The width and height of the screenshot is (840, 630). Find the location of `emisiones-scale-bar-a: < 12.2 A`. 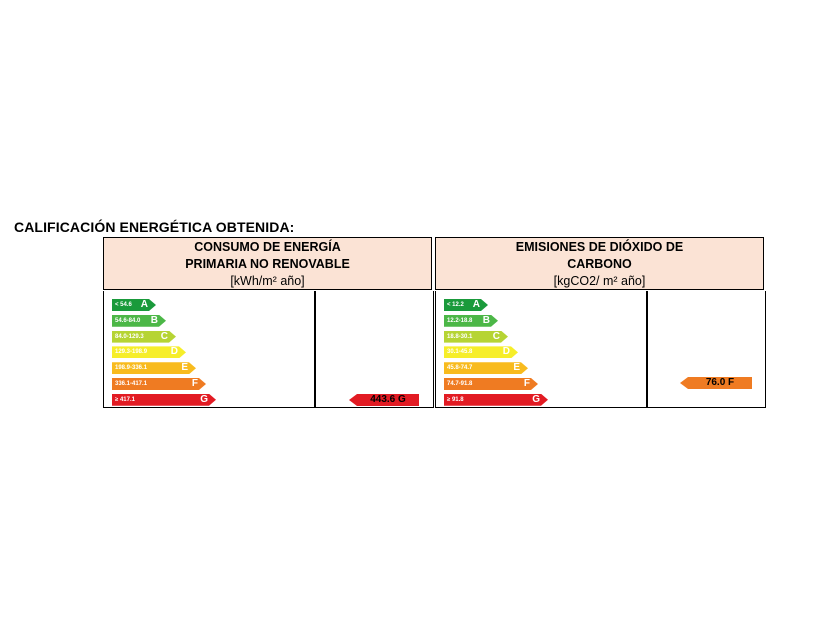

emisiones-scale-bar-a: < 12.2 A is located at coordinates (466, 305).